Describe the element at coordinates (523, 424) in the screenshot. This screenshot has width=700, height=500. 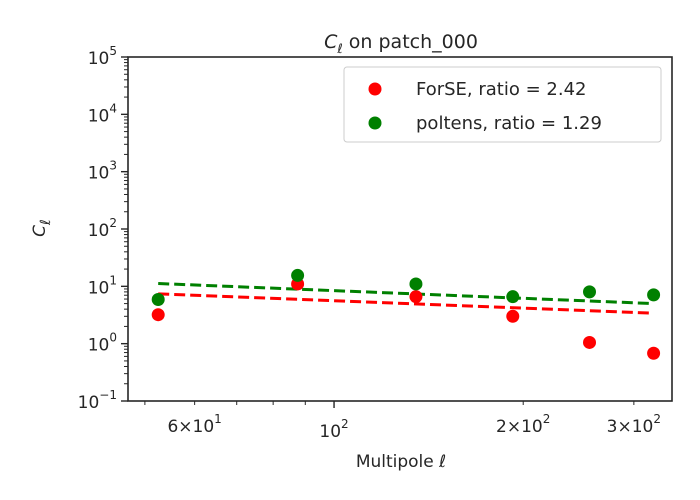
I see `x-tick-label: 2×10²` at that location.